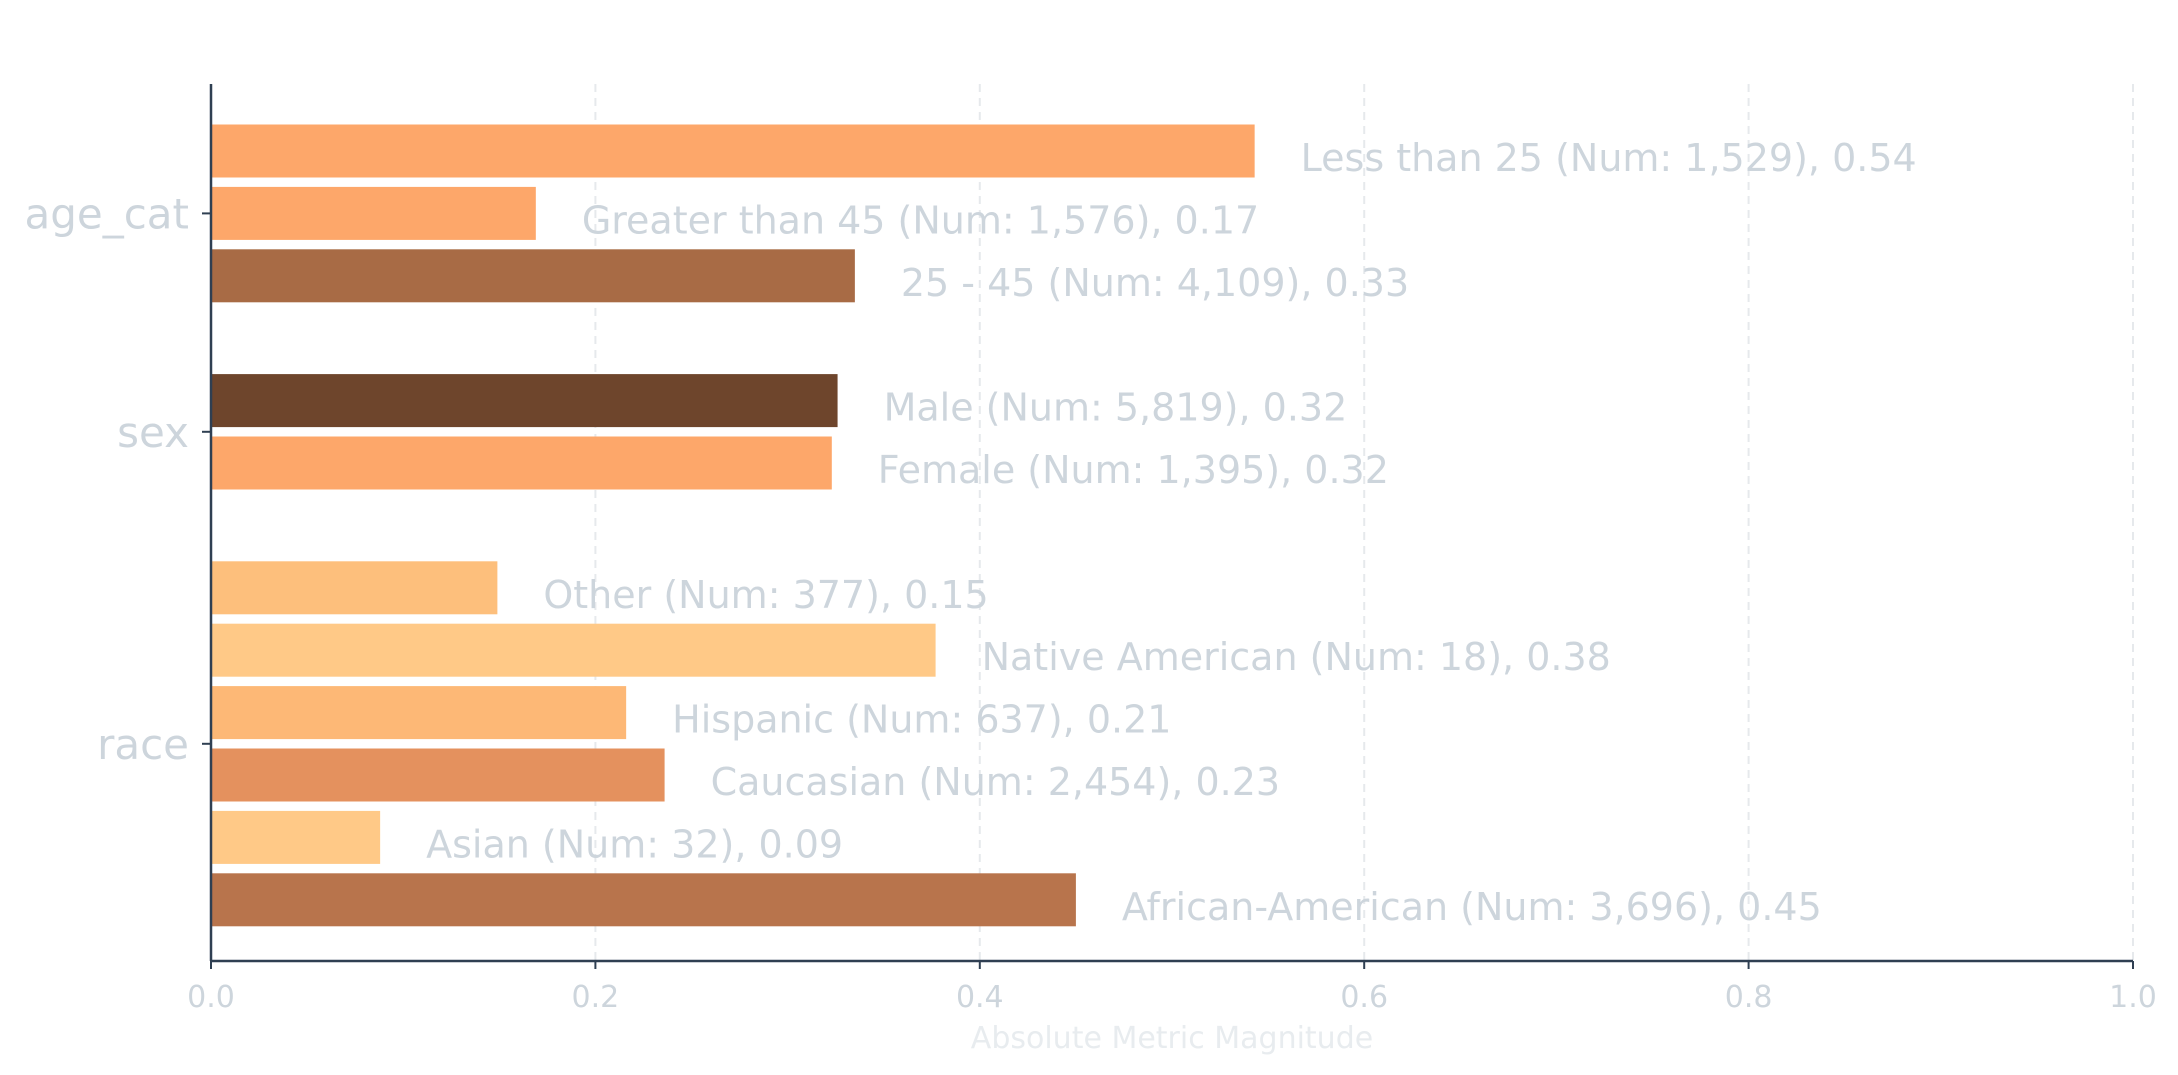 Image resolution: width=2178 pixels, height=1075 pixels. I want to click on bar-label-age_cat-2: 25 - 45 (Num: 4,109), 0.33, so click(1155, 283).